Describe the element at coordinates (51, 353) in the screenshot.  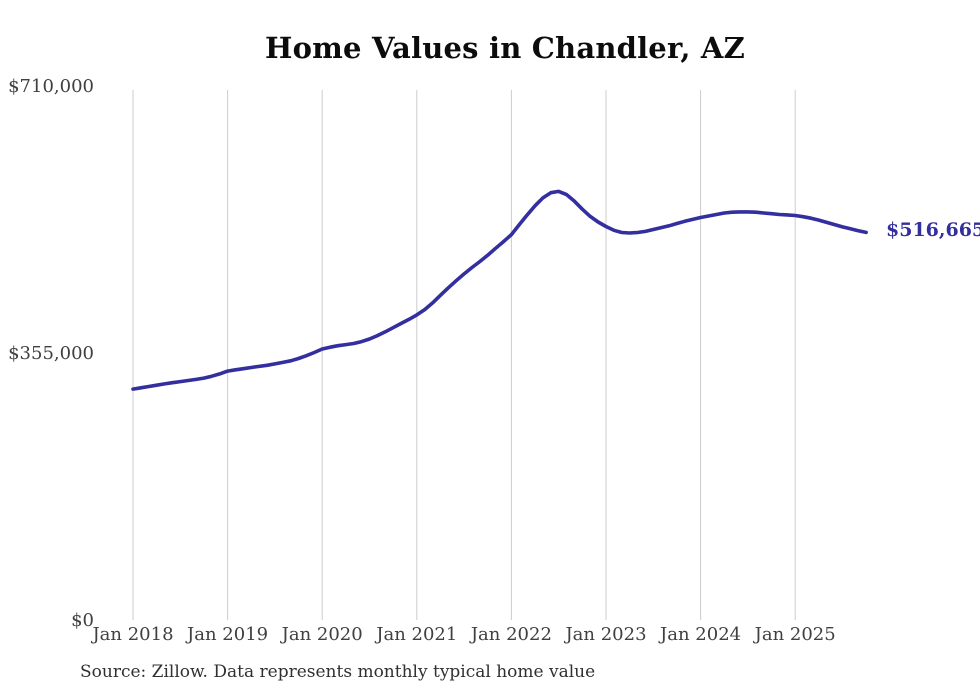
I see `y-tick-label: $355,000` at that location.